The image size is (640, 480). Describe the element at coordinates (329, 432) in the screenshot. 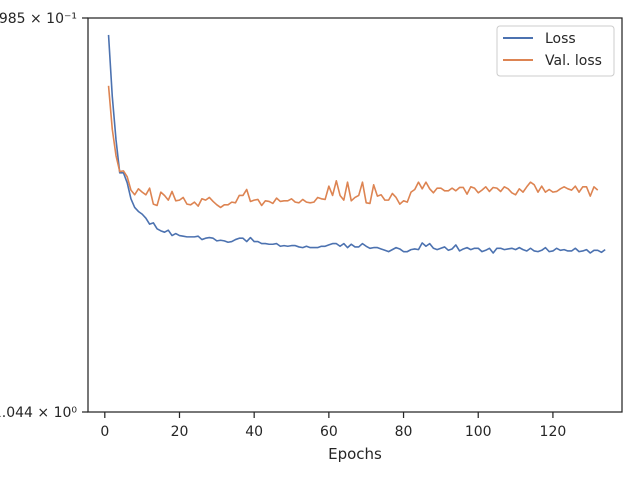

I see `x-tick-label: 60` at that location.